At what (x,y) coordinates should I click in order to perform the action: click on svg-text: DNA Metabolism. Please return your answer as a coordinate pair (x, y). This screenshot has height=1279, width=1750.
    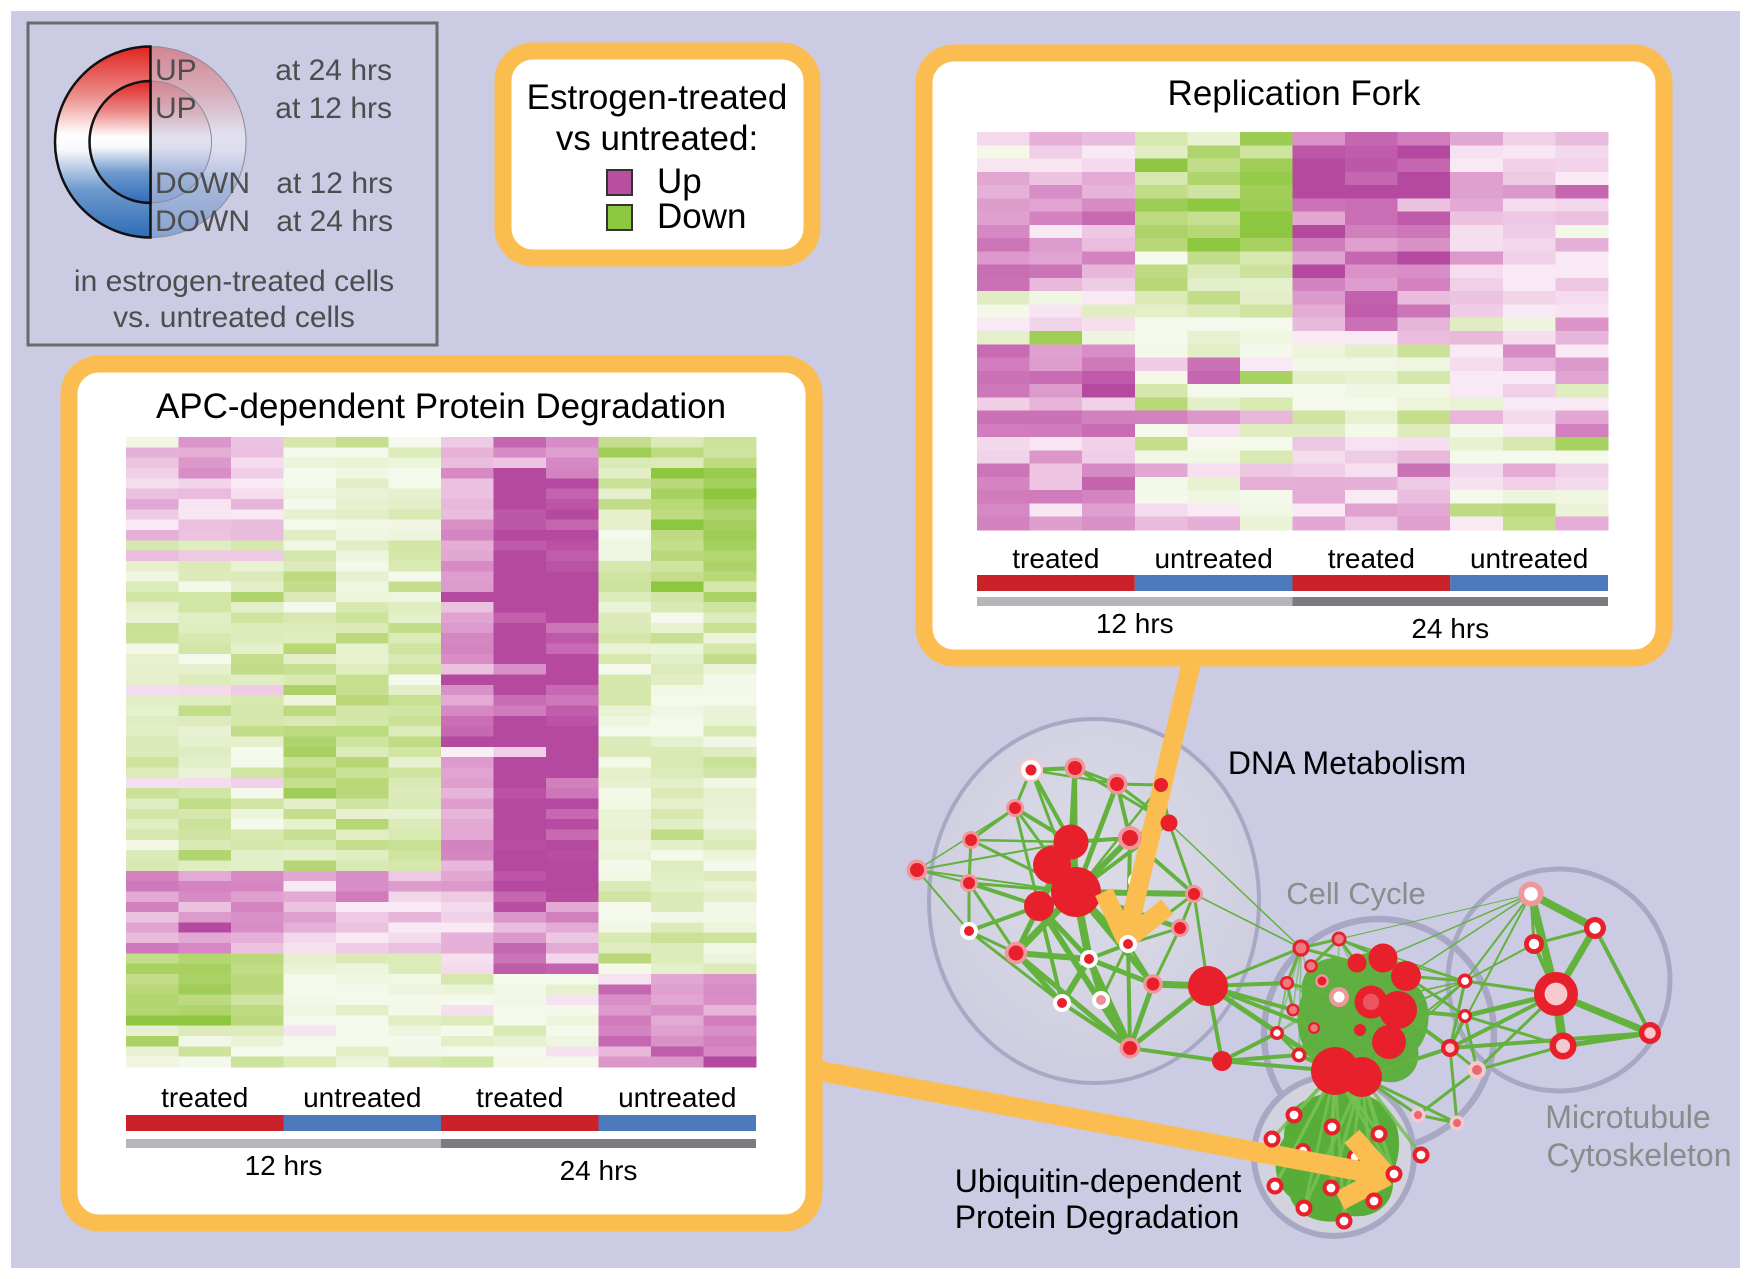
    Looking at the image, I should click on (1347, 763).